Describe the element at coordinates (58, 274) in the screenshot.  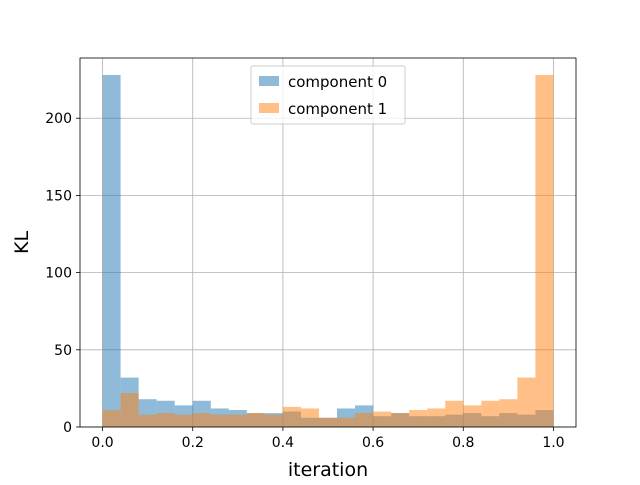
I see `y-tick-label: 100` at that location.